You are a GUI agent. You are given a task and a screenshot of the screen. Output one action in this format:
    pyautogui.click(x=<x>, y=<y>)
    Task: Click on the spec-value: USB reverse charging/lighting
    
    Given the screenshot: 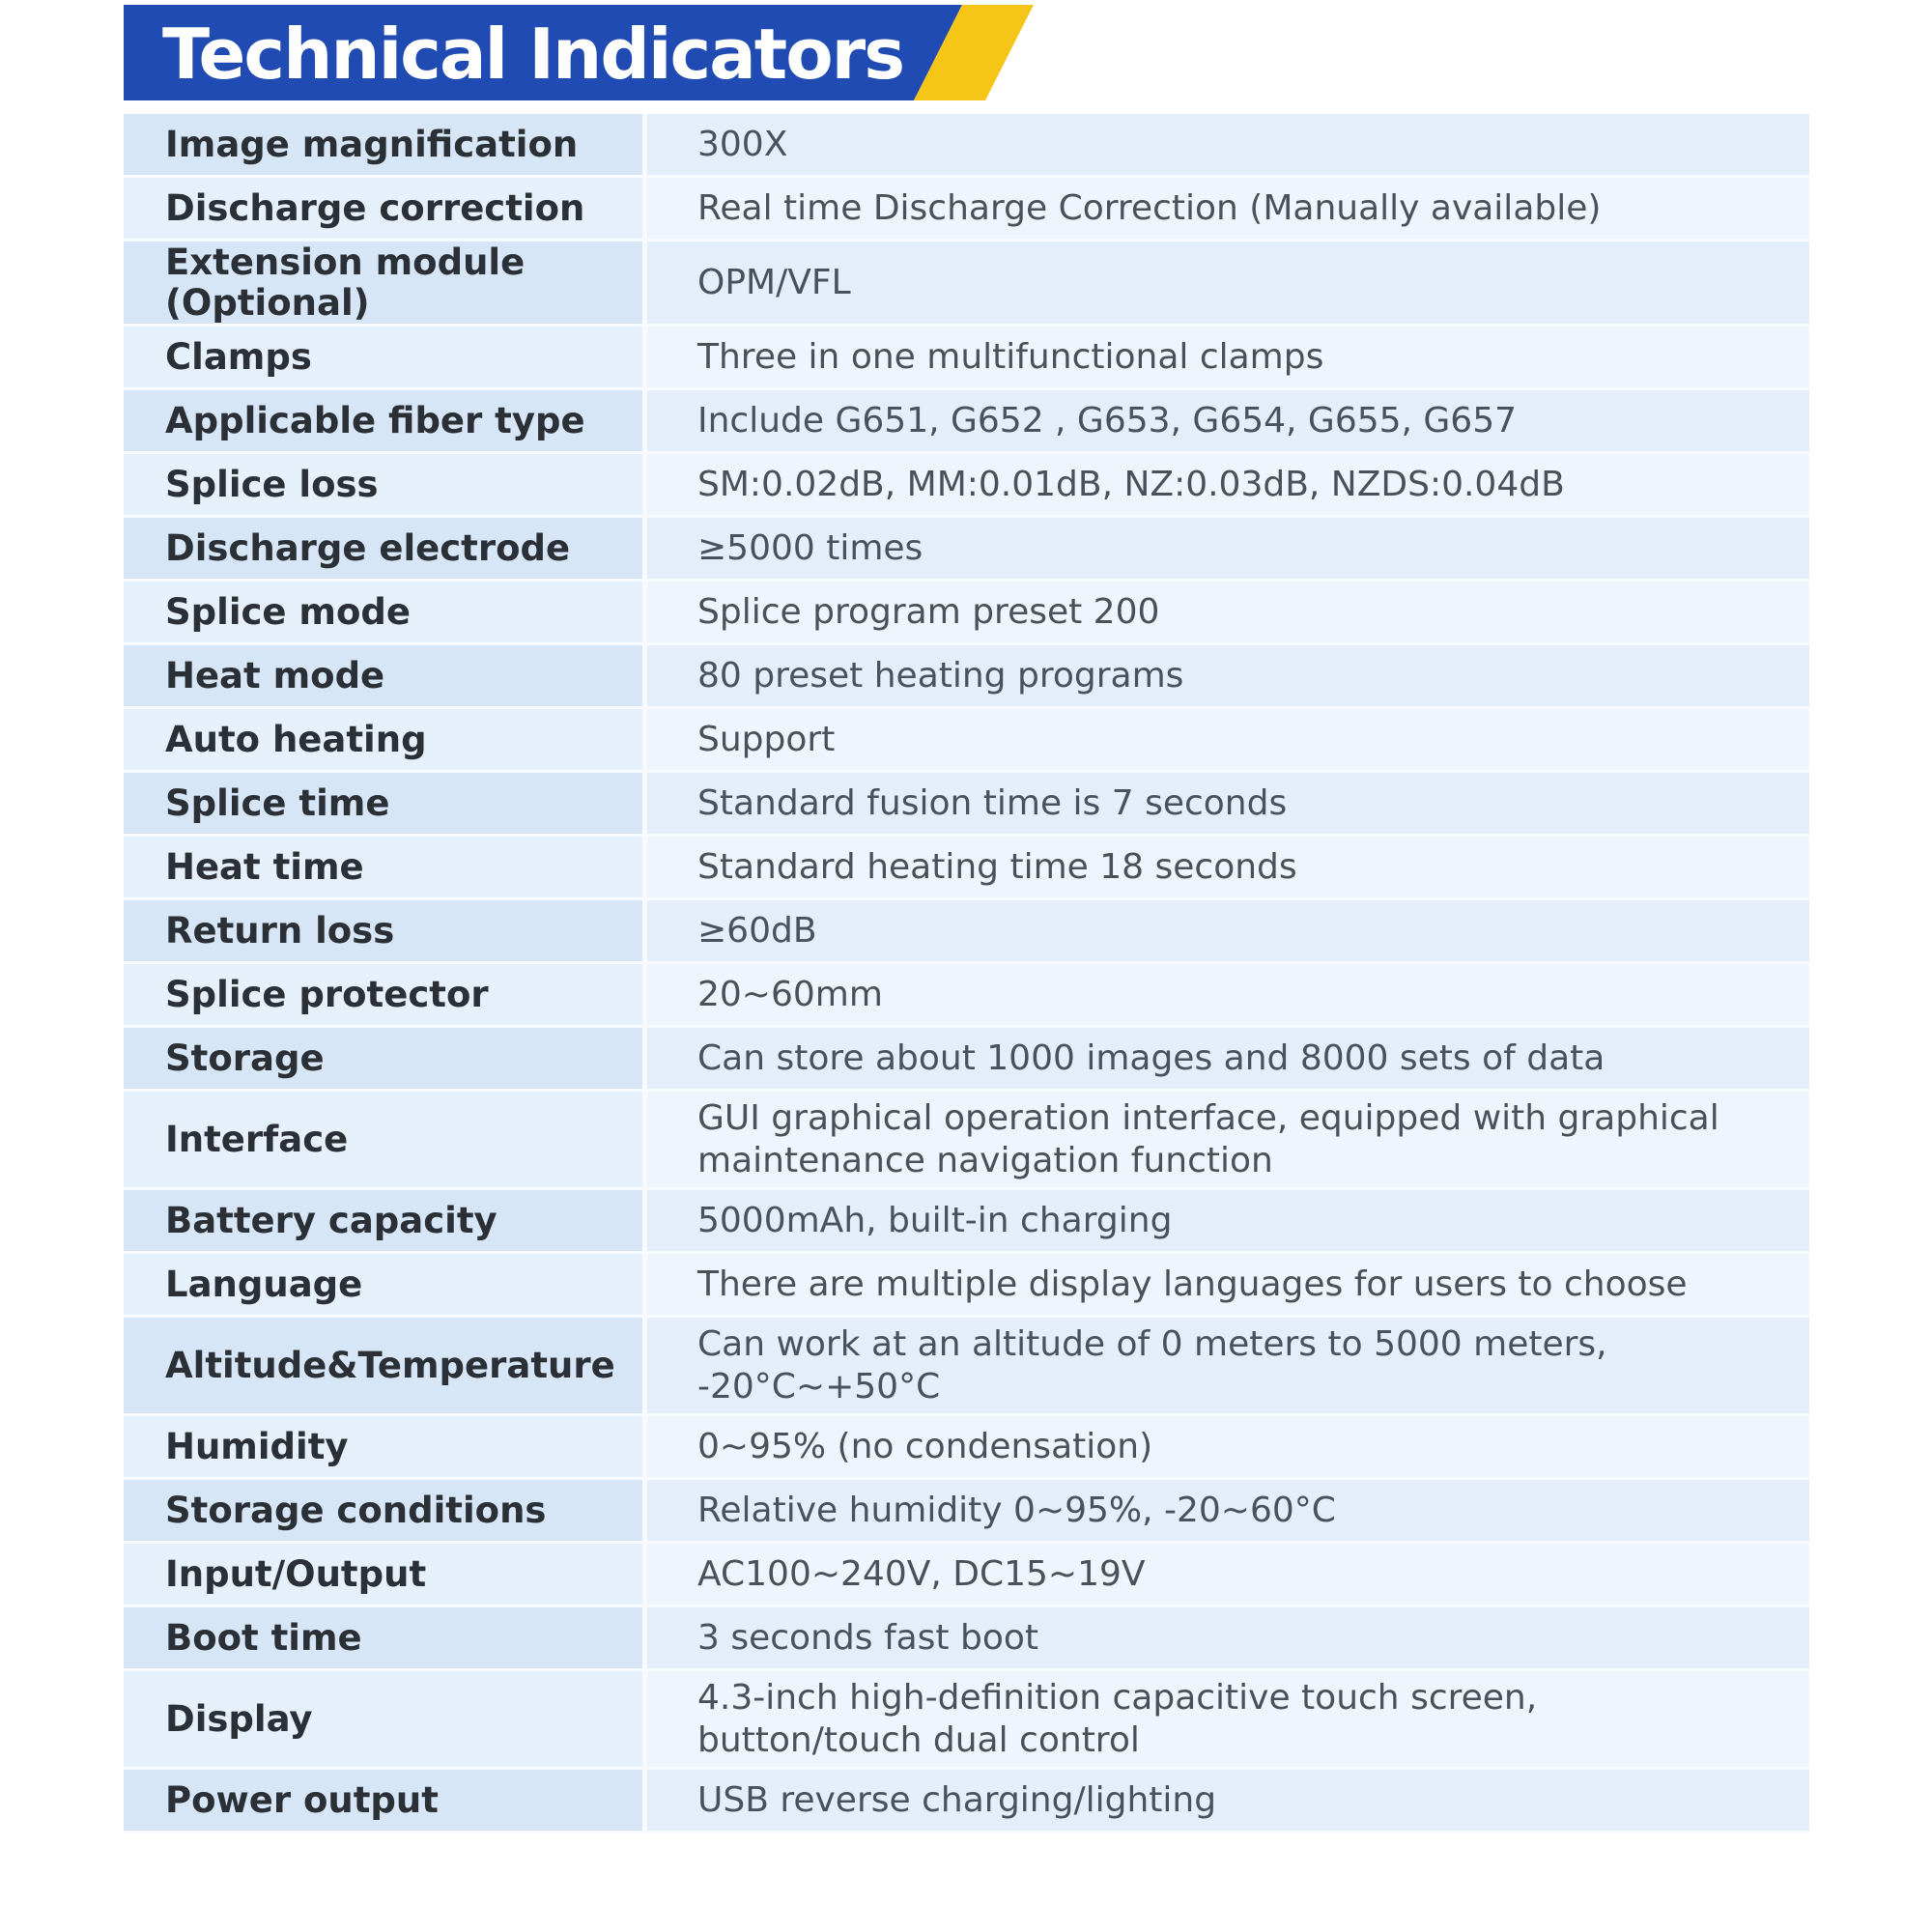 What is the action you would take?
    pyautogui.click(x=957, y=1799)
    